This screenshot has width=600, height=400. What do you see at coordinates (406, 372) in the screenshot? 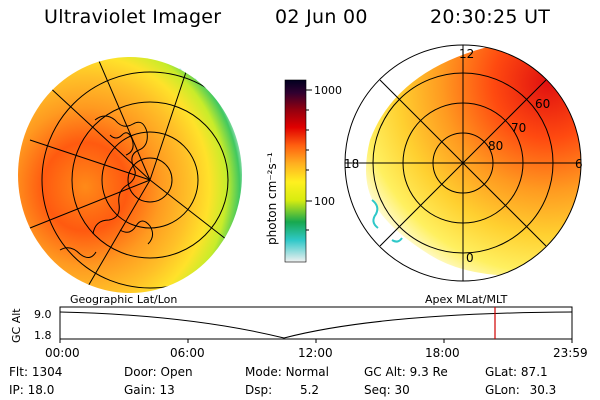
I see `status-gc-alt: GC Alt: 9.3 Re` at bounding box center [406, 372].